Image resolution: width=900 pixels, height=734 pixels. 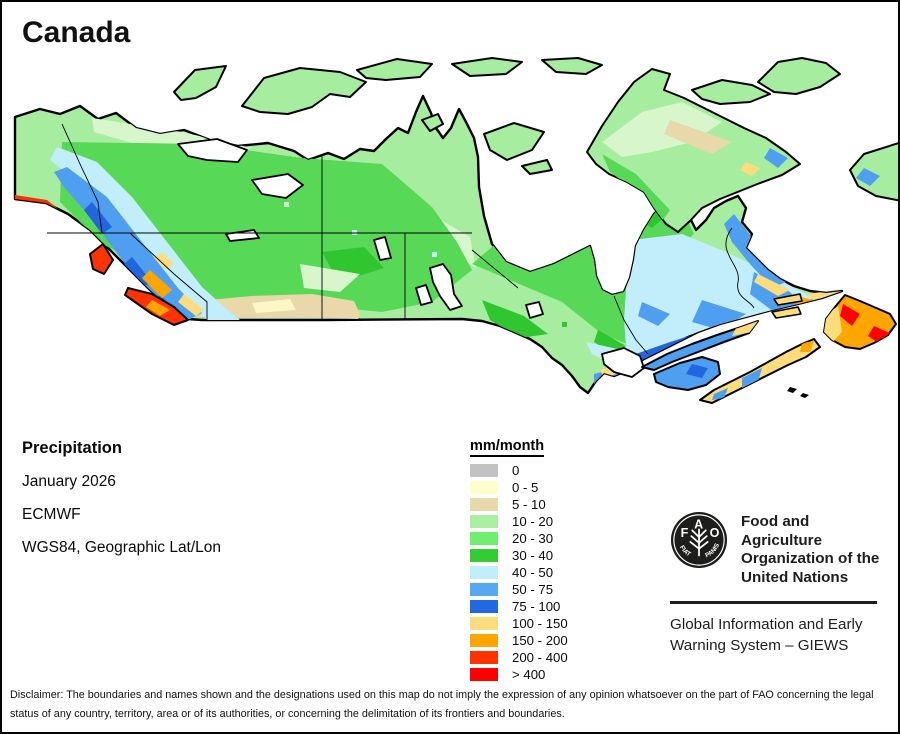 I want to click on legend-label: 200 - 400, so click(x=540, y=657).